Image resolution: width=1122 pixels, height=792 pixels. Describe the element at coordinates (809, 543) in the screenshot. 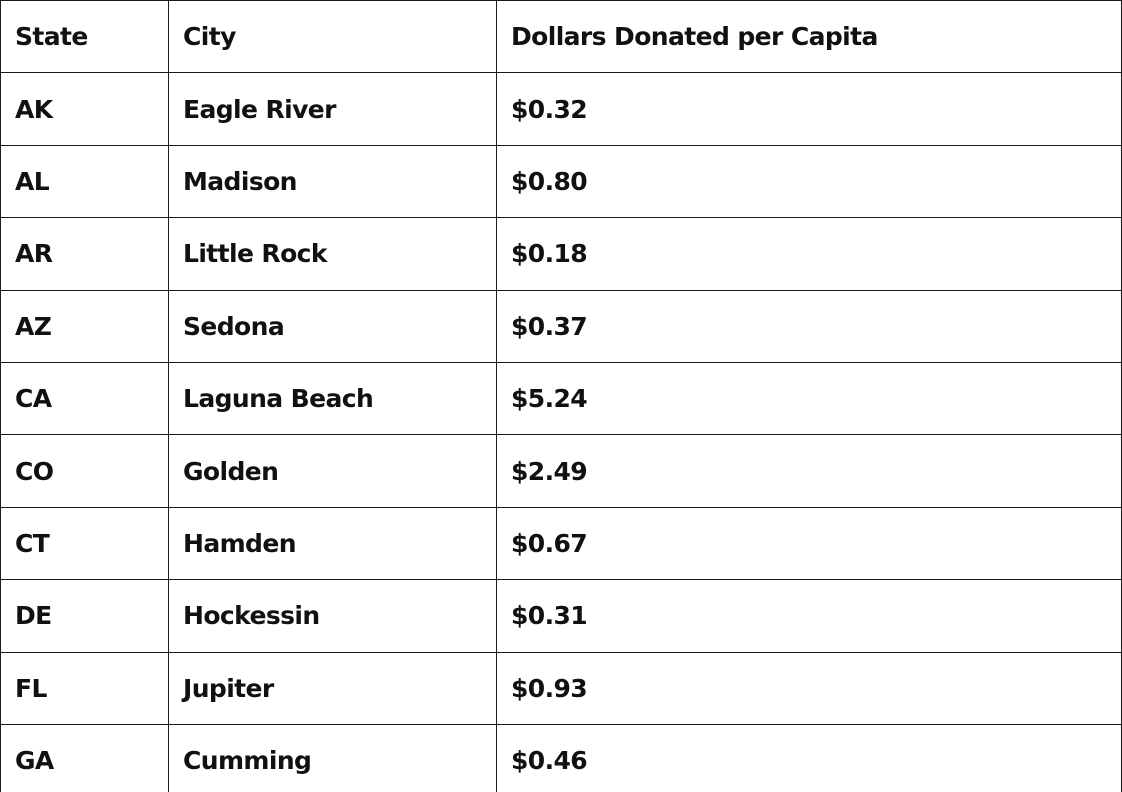

I see `amount-cell: $0.67` at that location.